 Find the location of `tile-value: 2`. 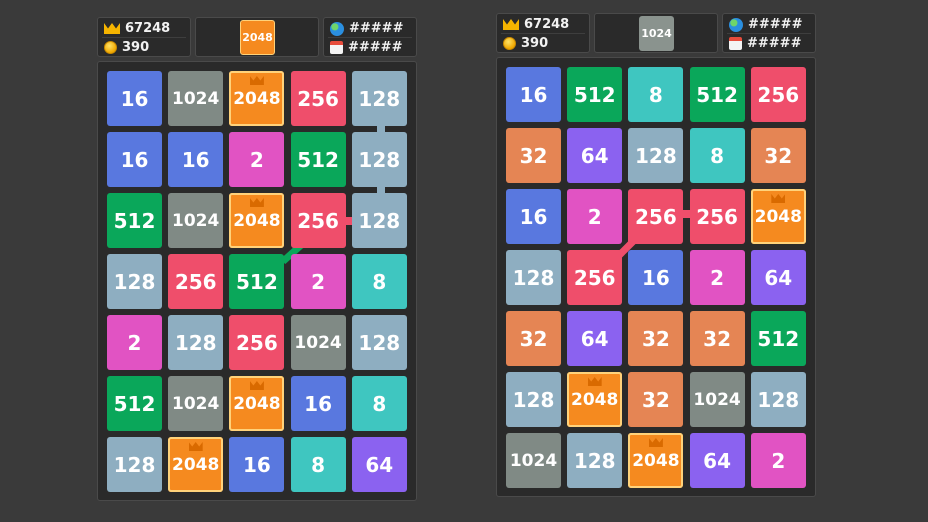

tile-value: 2 is located at coordinates (594, 216).